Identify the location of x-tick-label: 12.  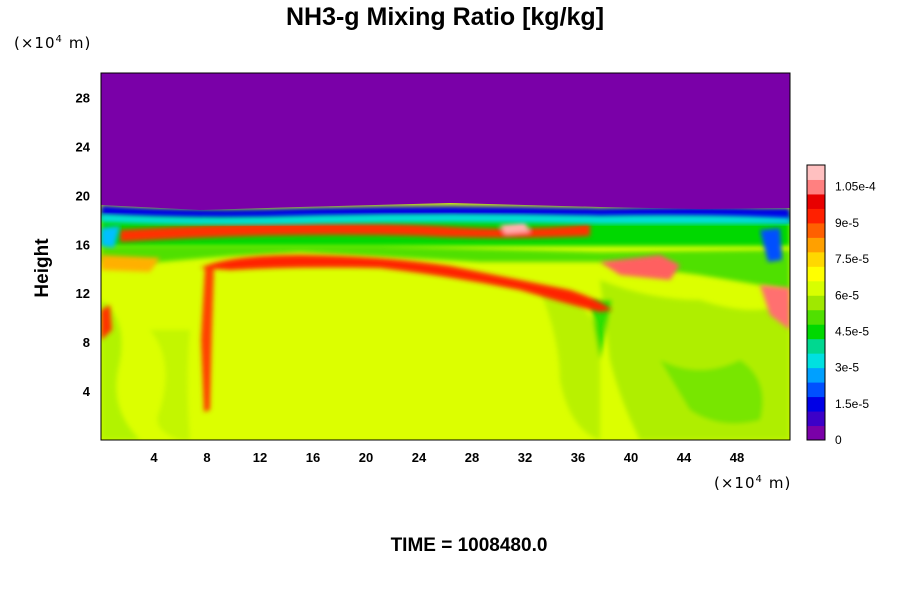
(260, 457).